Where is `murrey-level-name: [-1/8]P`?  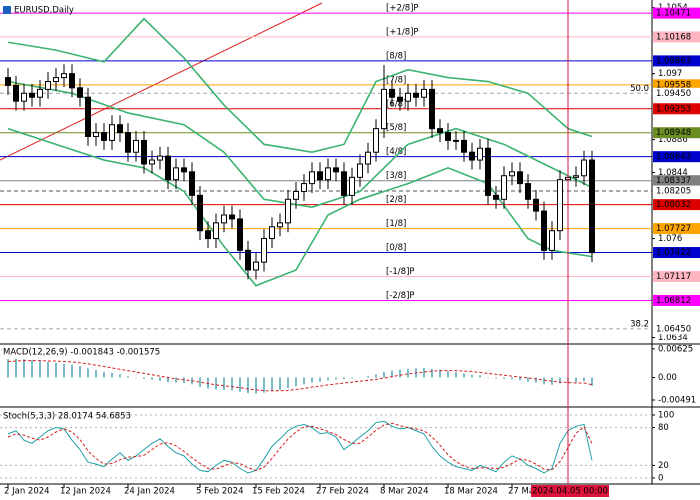 murrey-level-name: [-1/8]P is located at coordinates (400, 272).